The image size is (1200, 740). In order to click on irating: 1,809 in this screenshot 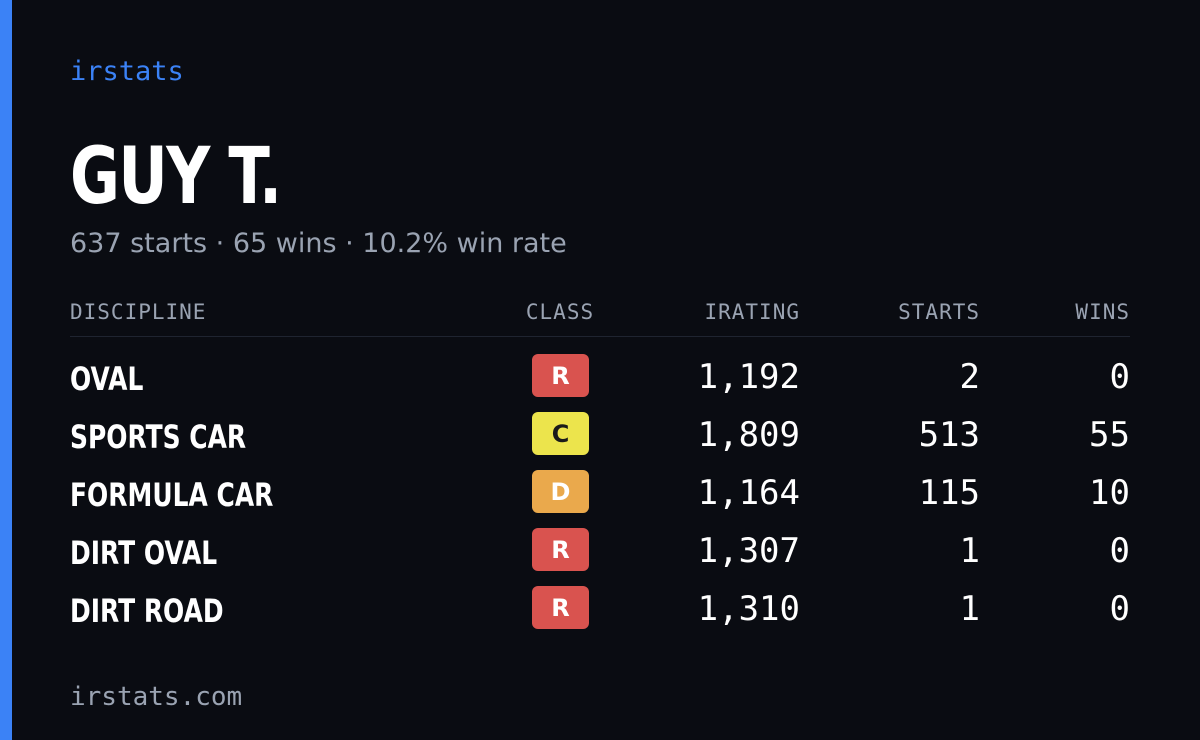, I will do `click(748, 435)`.